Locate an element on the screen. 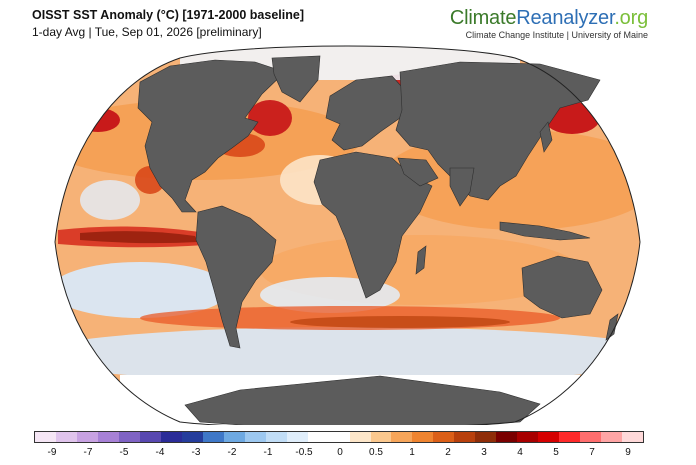  india is located at coordinates (462, 187).